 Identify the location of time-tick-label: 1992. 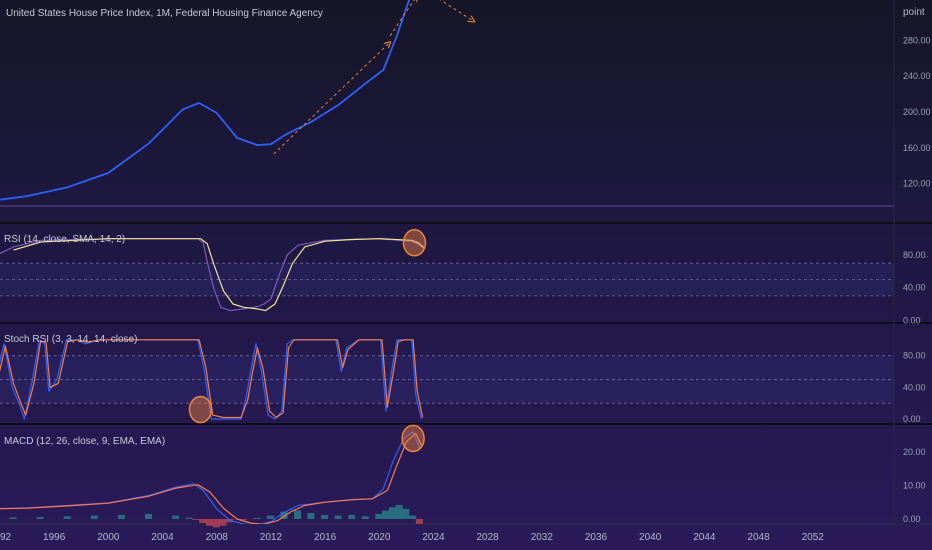
(6, 537).